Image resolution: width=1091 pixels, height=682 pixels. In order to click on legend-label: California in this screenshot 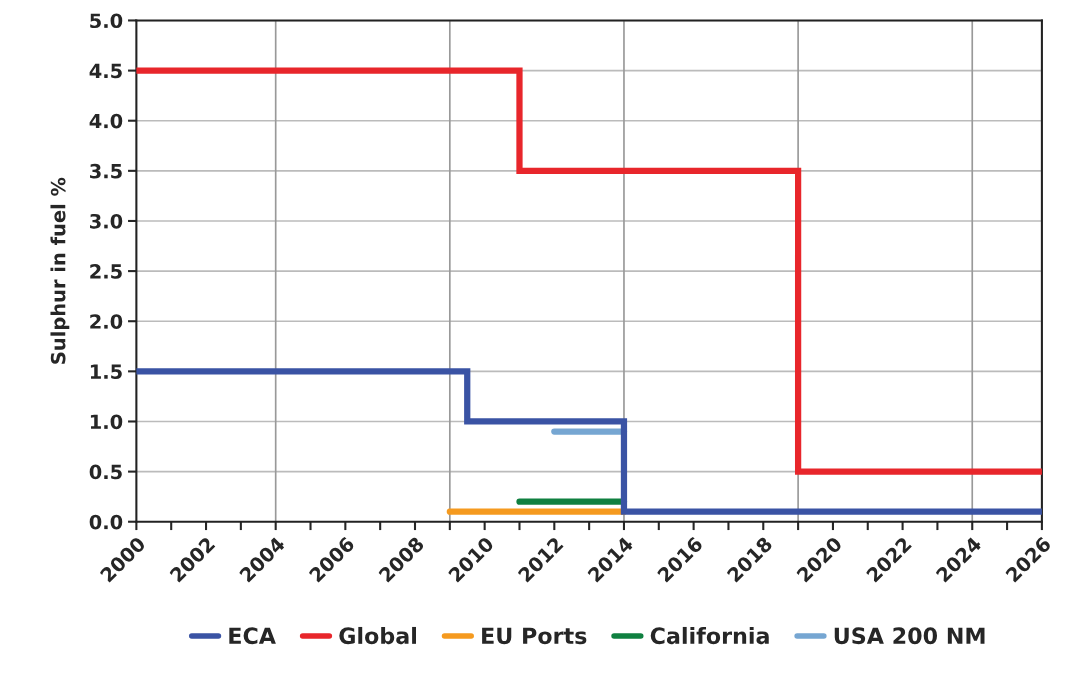, I will do `click(709, 635)`.